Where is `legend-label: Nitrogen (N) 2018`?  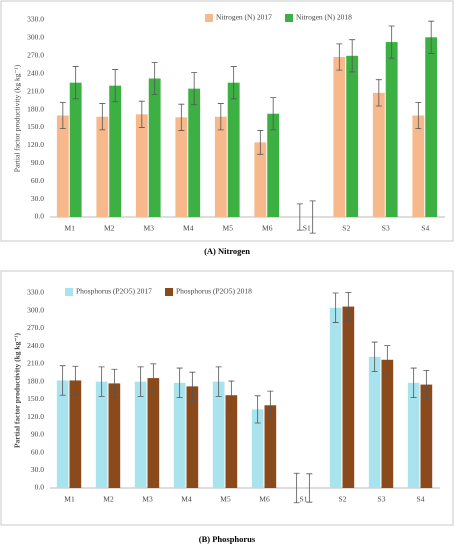
legend-label: Nitrogen (N) 2018 is located at coordinates (324, 17).